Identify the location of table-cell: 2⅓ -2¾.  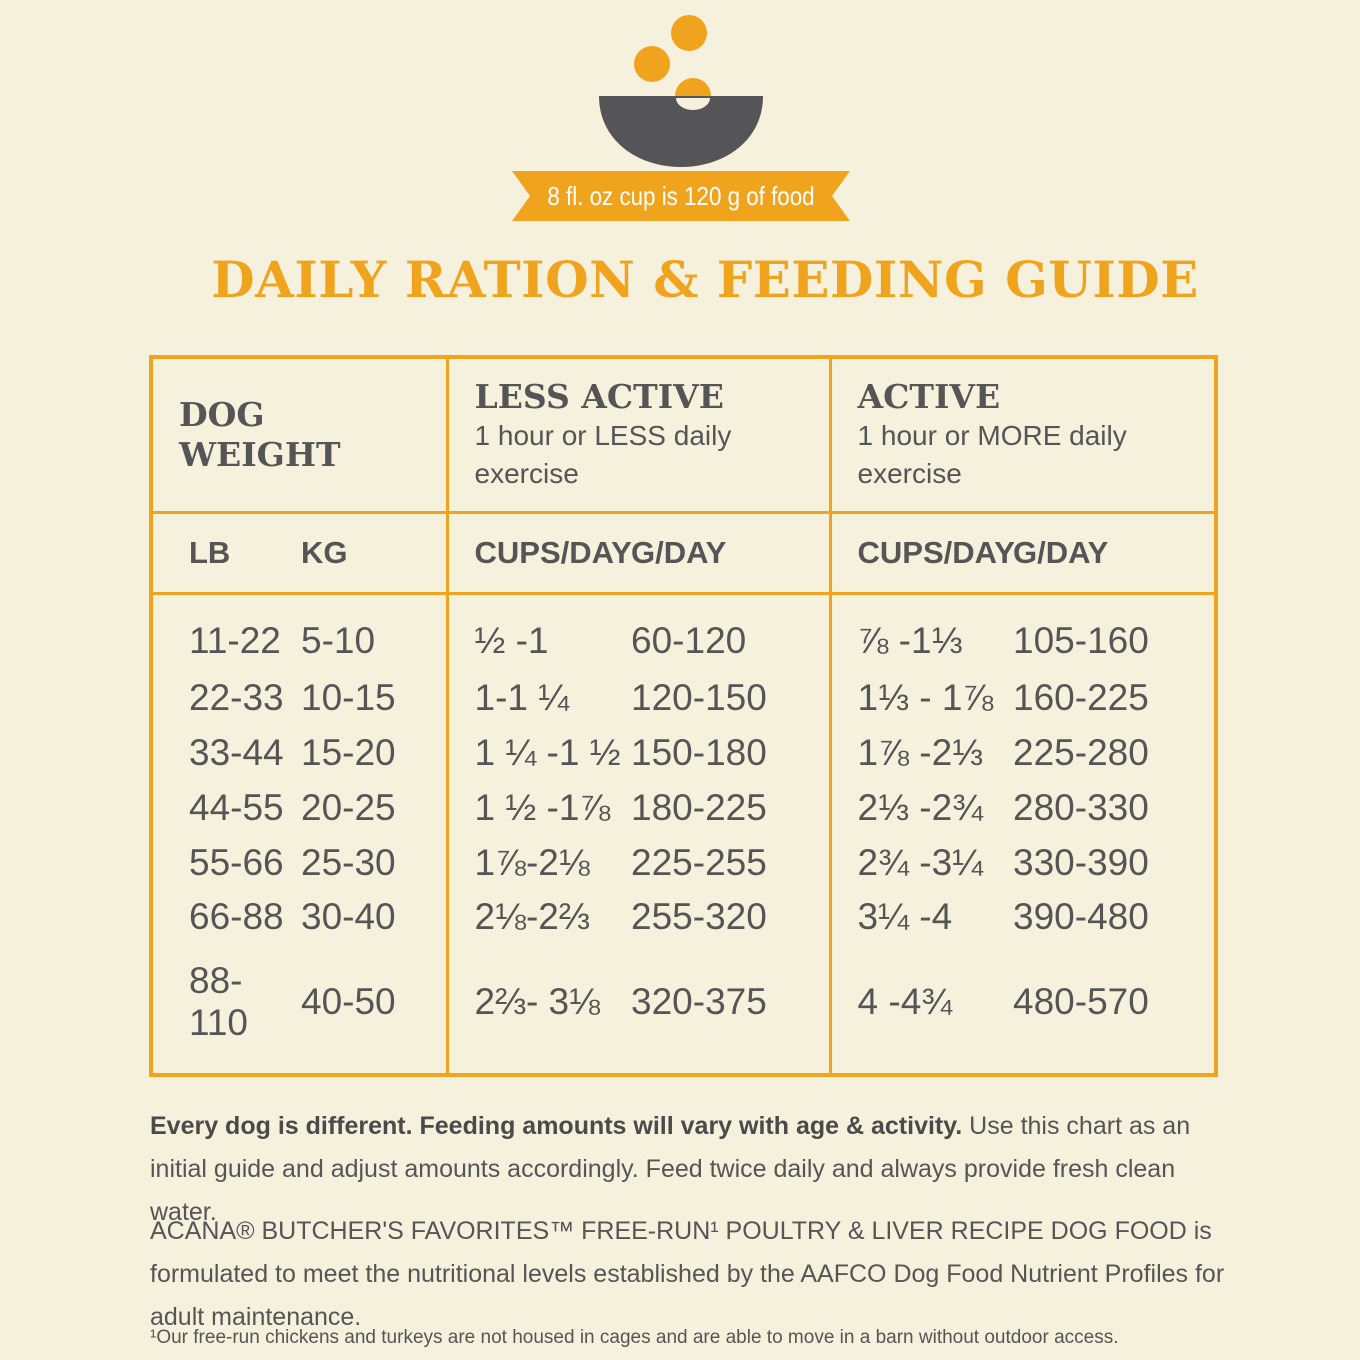
(921, 808).